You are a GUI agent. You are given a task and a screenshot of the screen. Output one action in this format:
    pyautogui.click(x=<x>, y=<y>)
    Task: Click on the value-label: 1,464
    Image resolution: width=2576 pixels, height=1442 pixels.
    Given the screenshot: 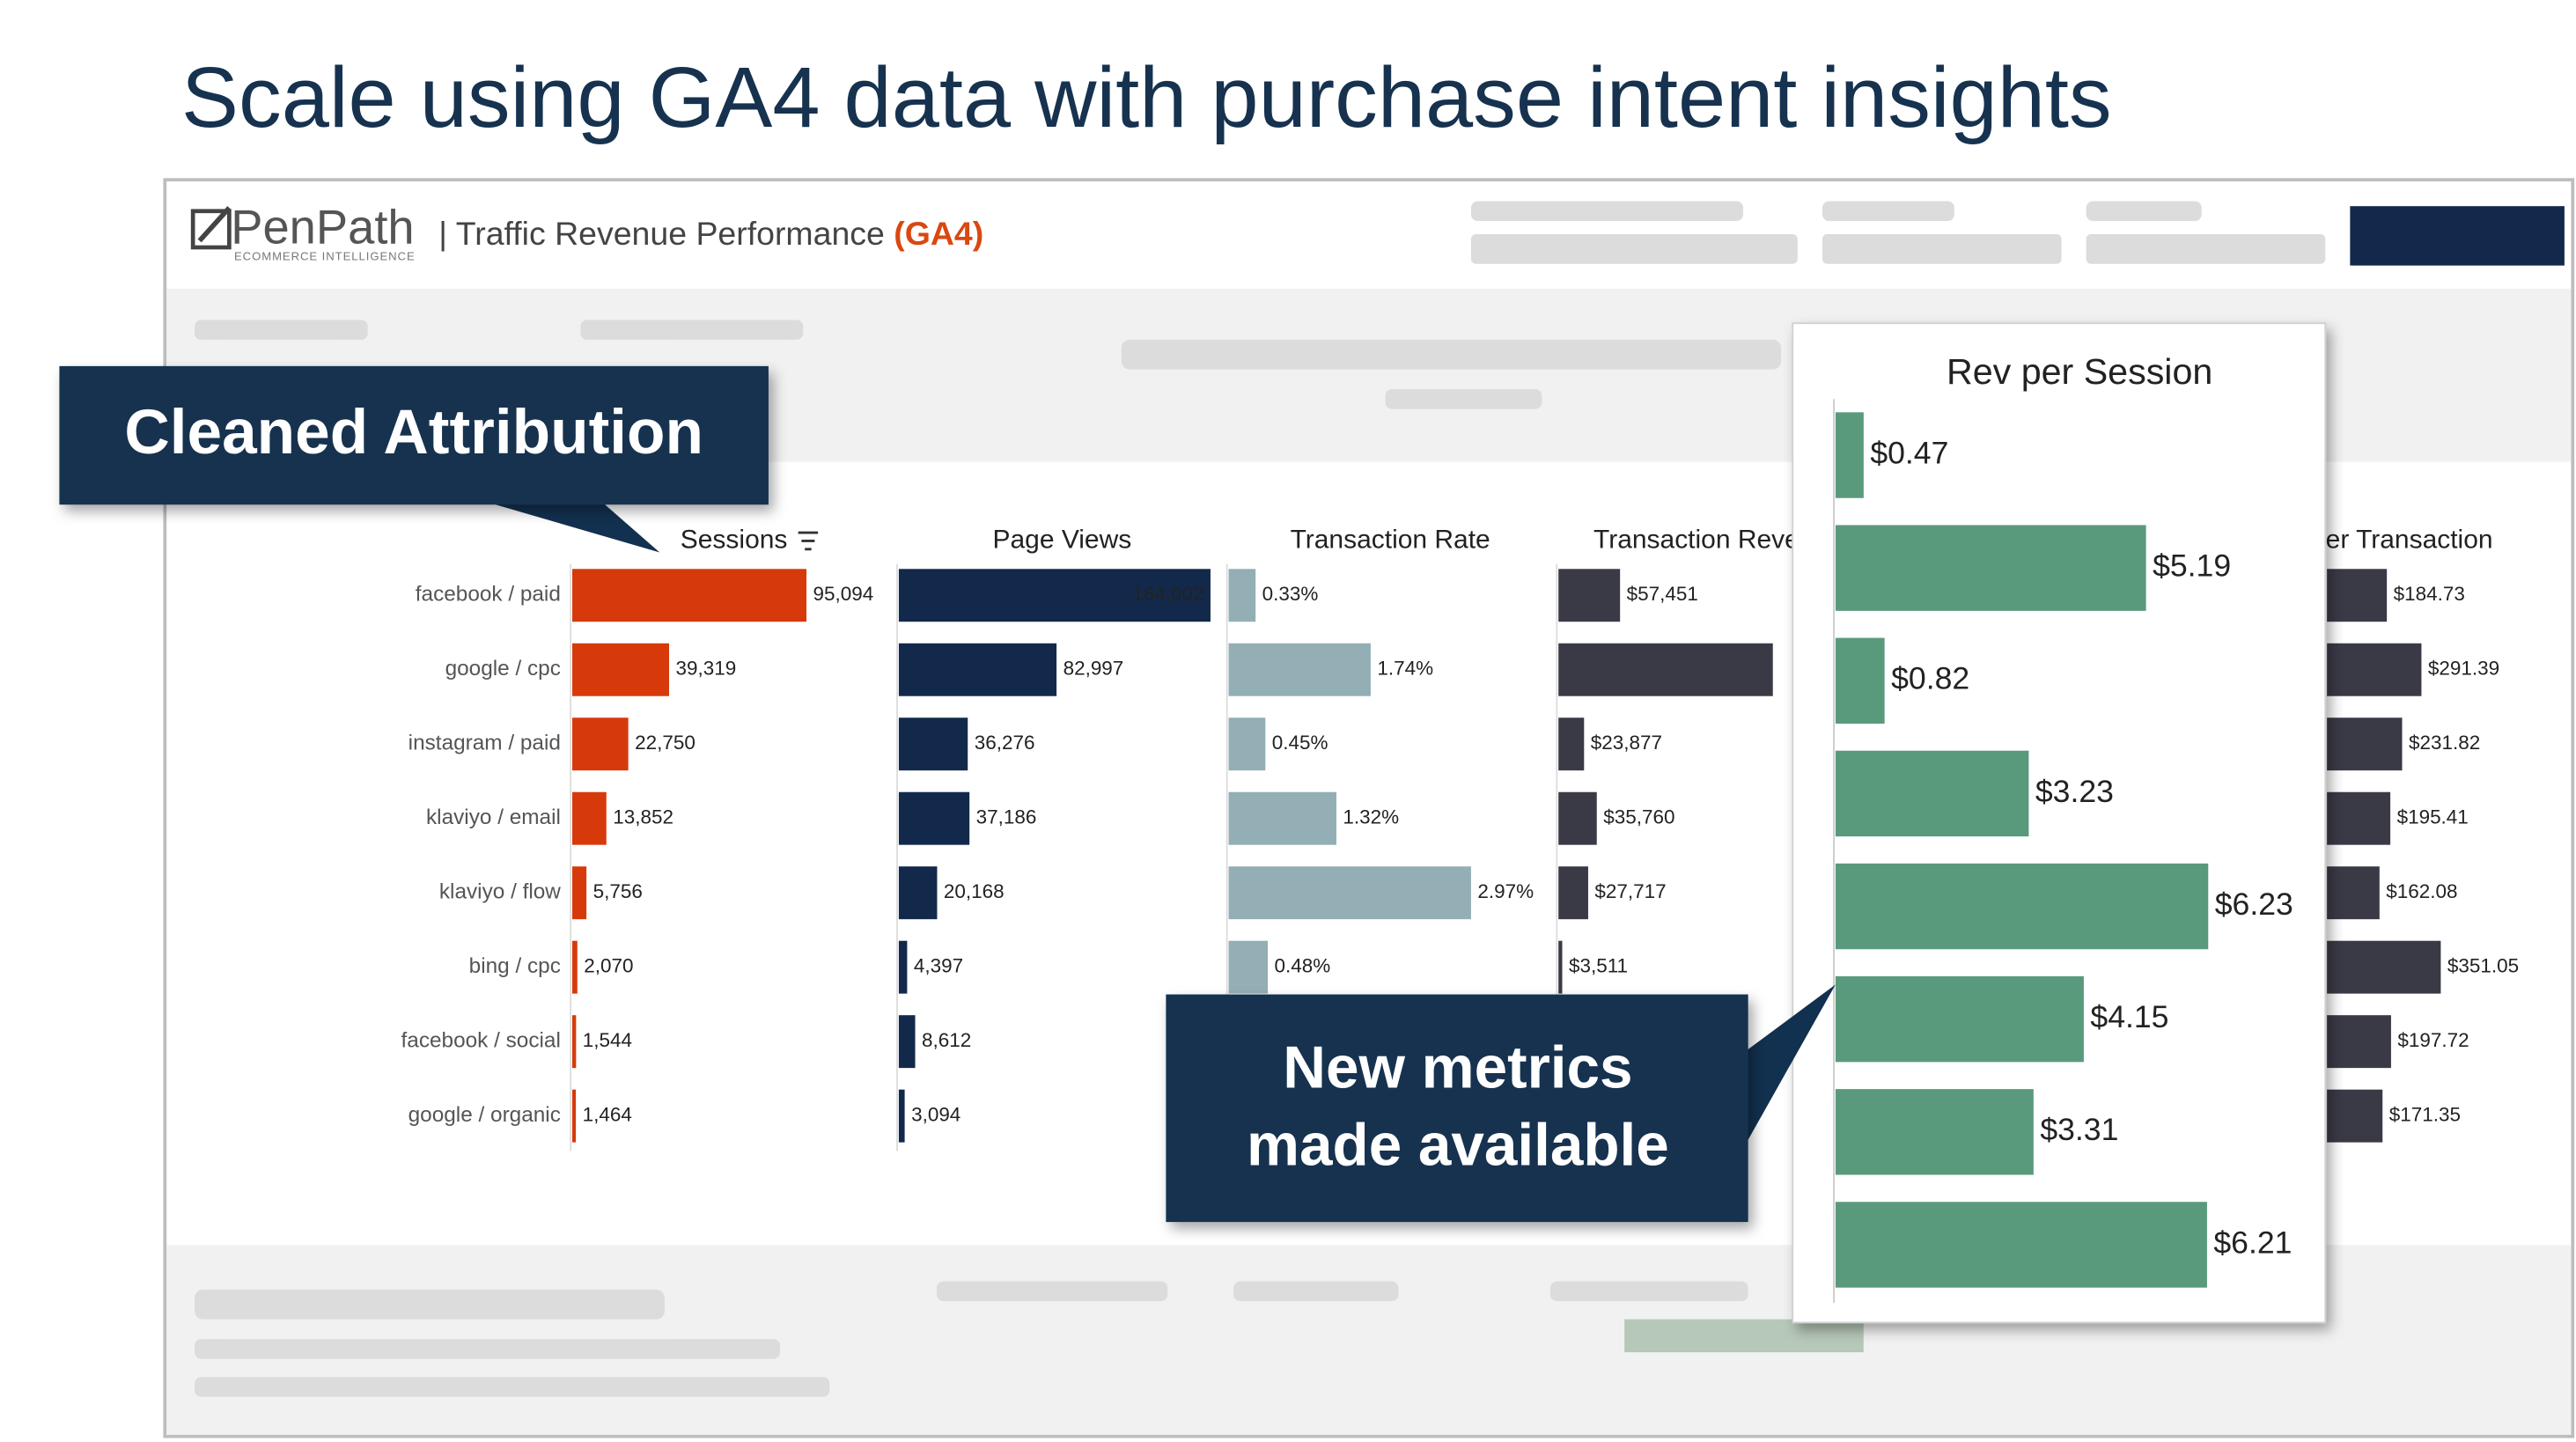 What is the action you would take?
    pyautogui.click(x=607, y=1115)
    